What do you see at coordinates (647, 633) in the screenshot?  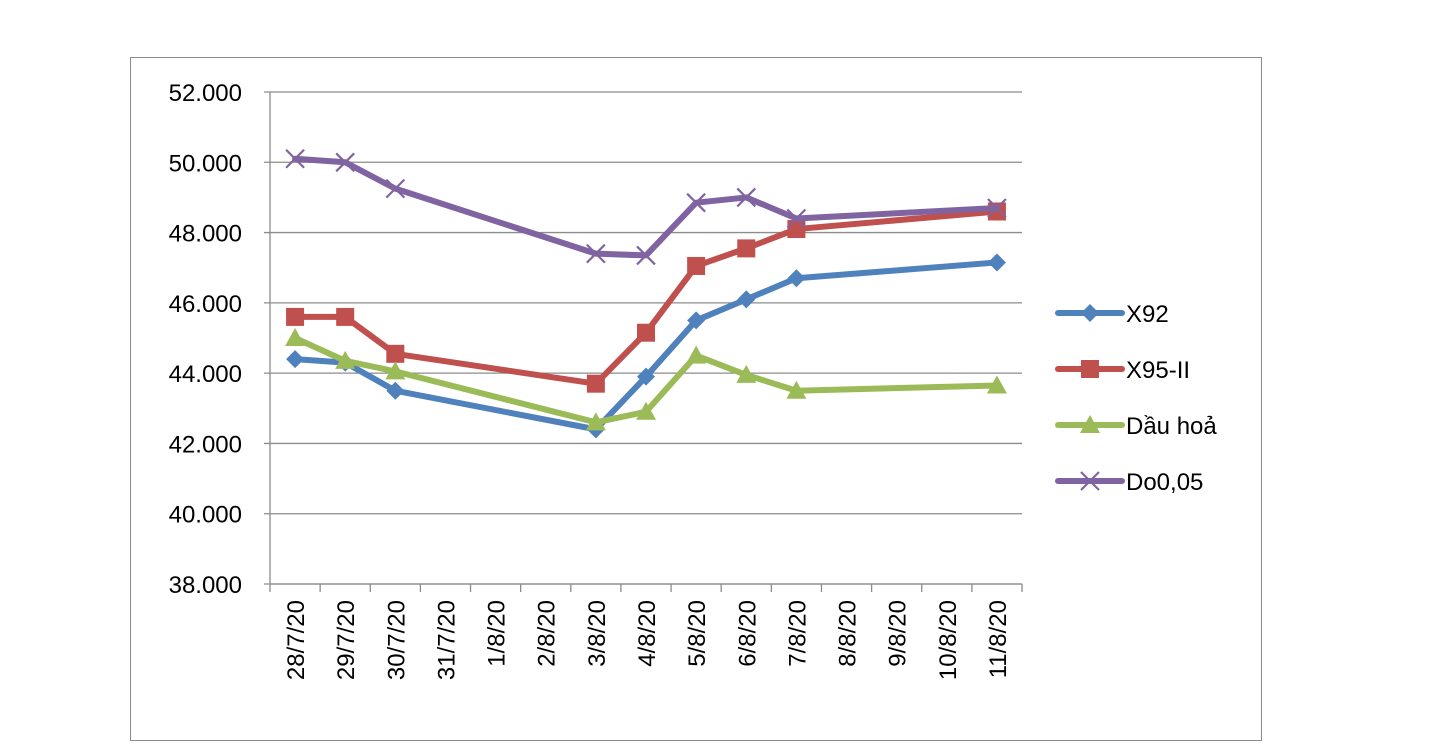 I see `x-tick-label: 4/8/20` at bounding box center [647, 633].